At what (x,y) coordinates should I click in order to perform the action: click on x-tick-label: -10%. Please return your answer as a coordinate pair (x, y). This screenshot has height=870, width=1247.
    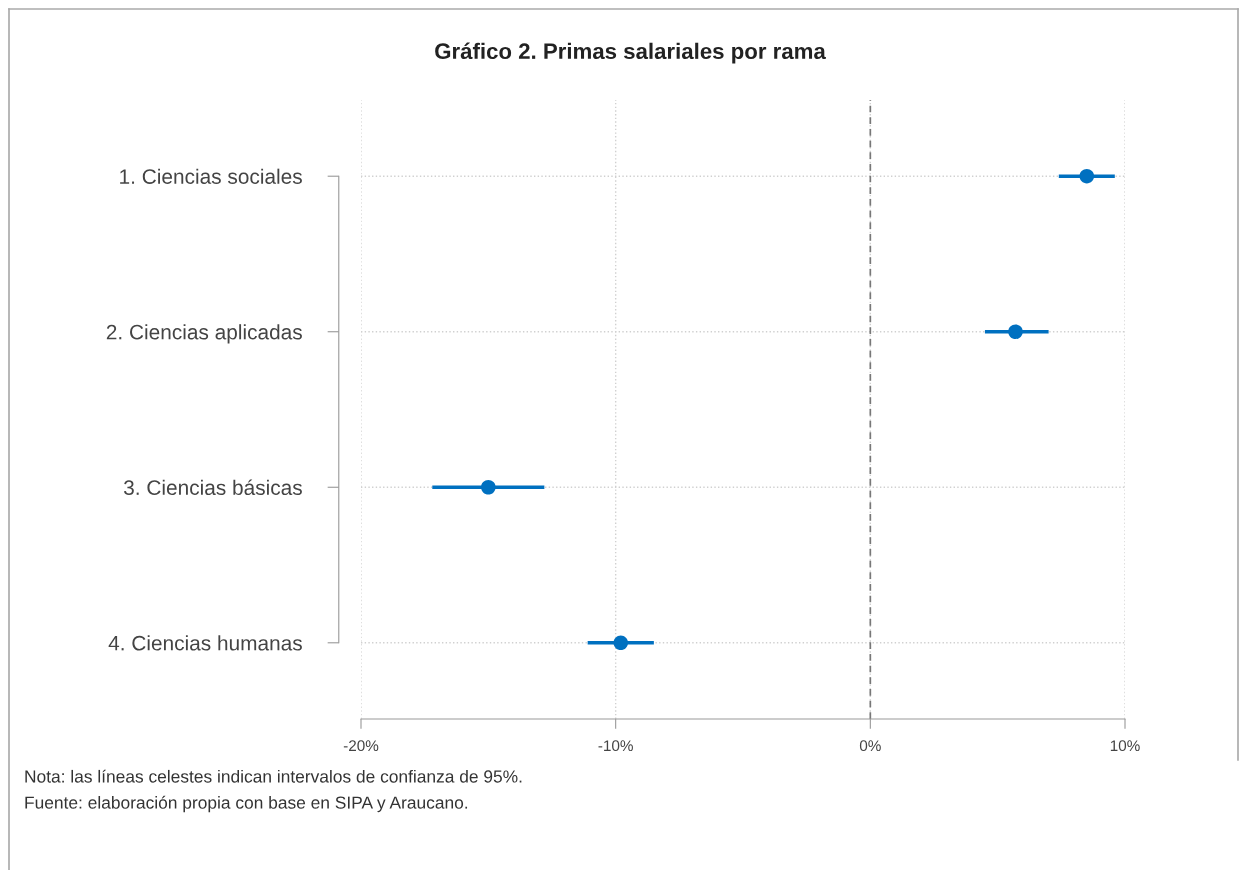
    Looking at the image, I should click on (615, 746).